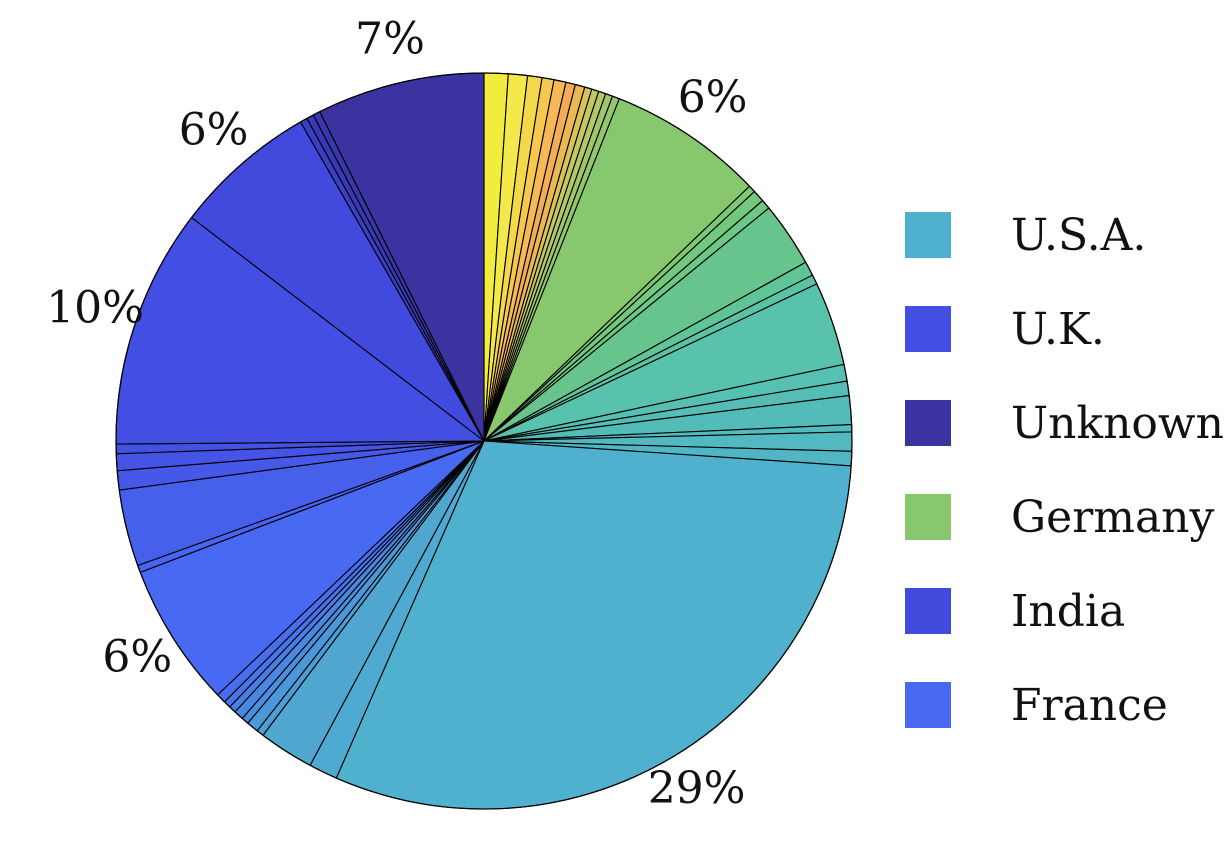  I want to click on pie-label-3: 10%, so click(95, 308).